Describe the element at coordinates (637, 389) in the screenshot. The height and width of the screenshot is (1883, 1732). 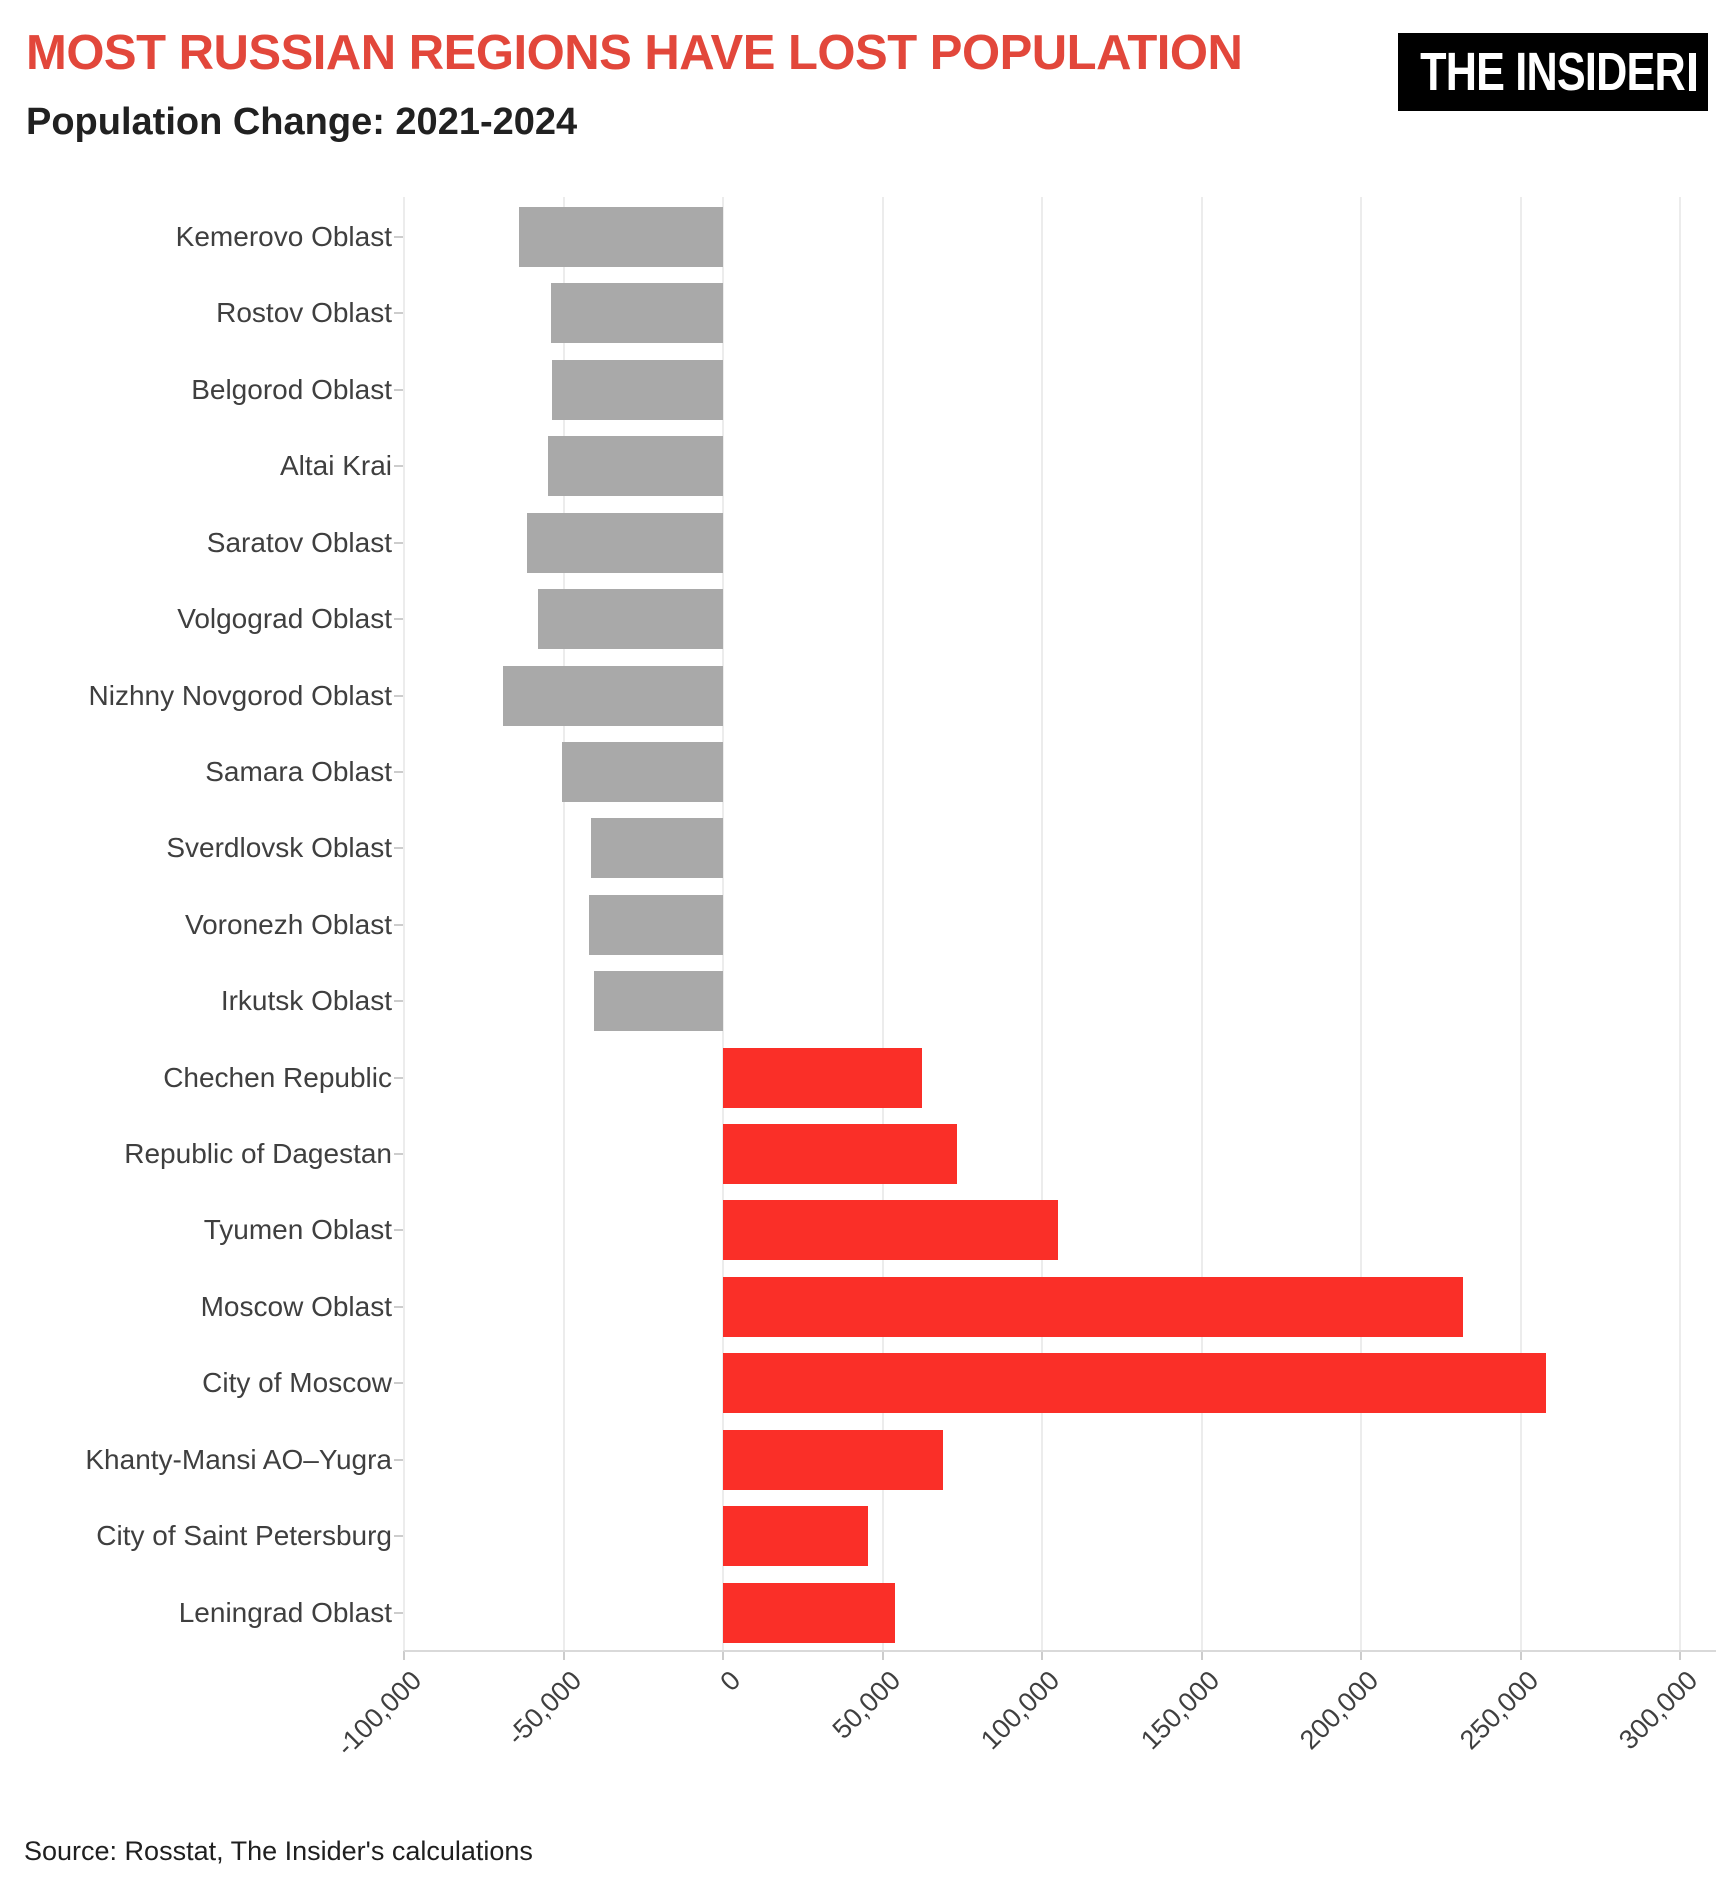
I see `bar-belgorod-oblast` at that location.